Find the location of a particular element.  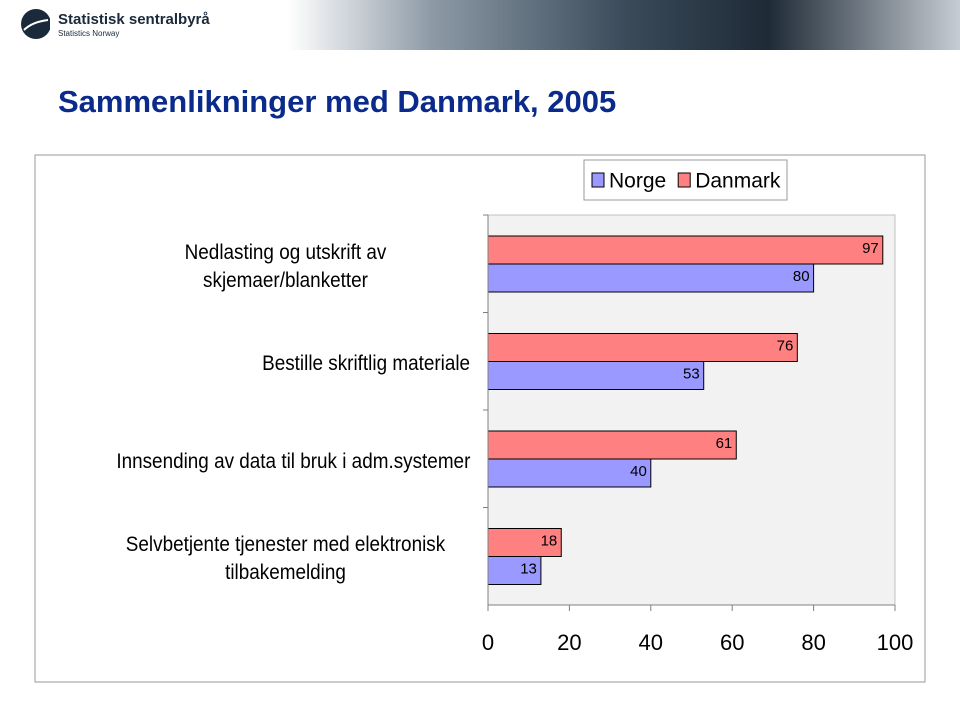

x-tick-label: 100 is located at coordinates (895, 642).